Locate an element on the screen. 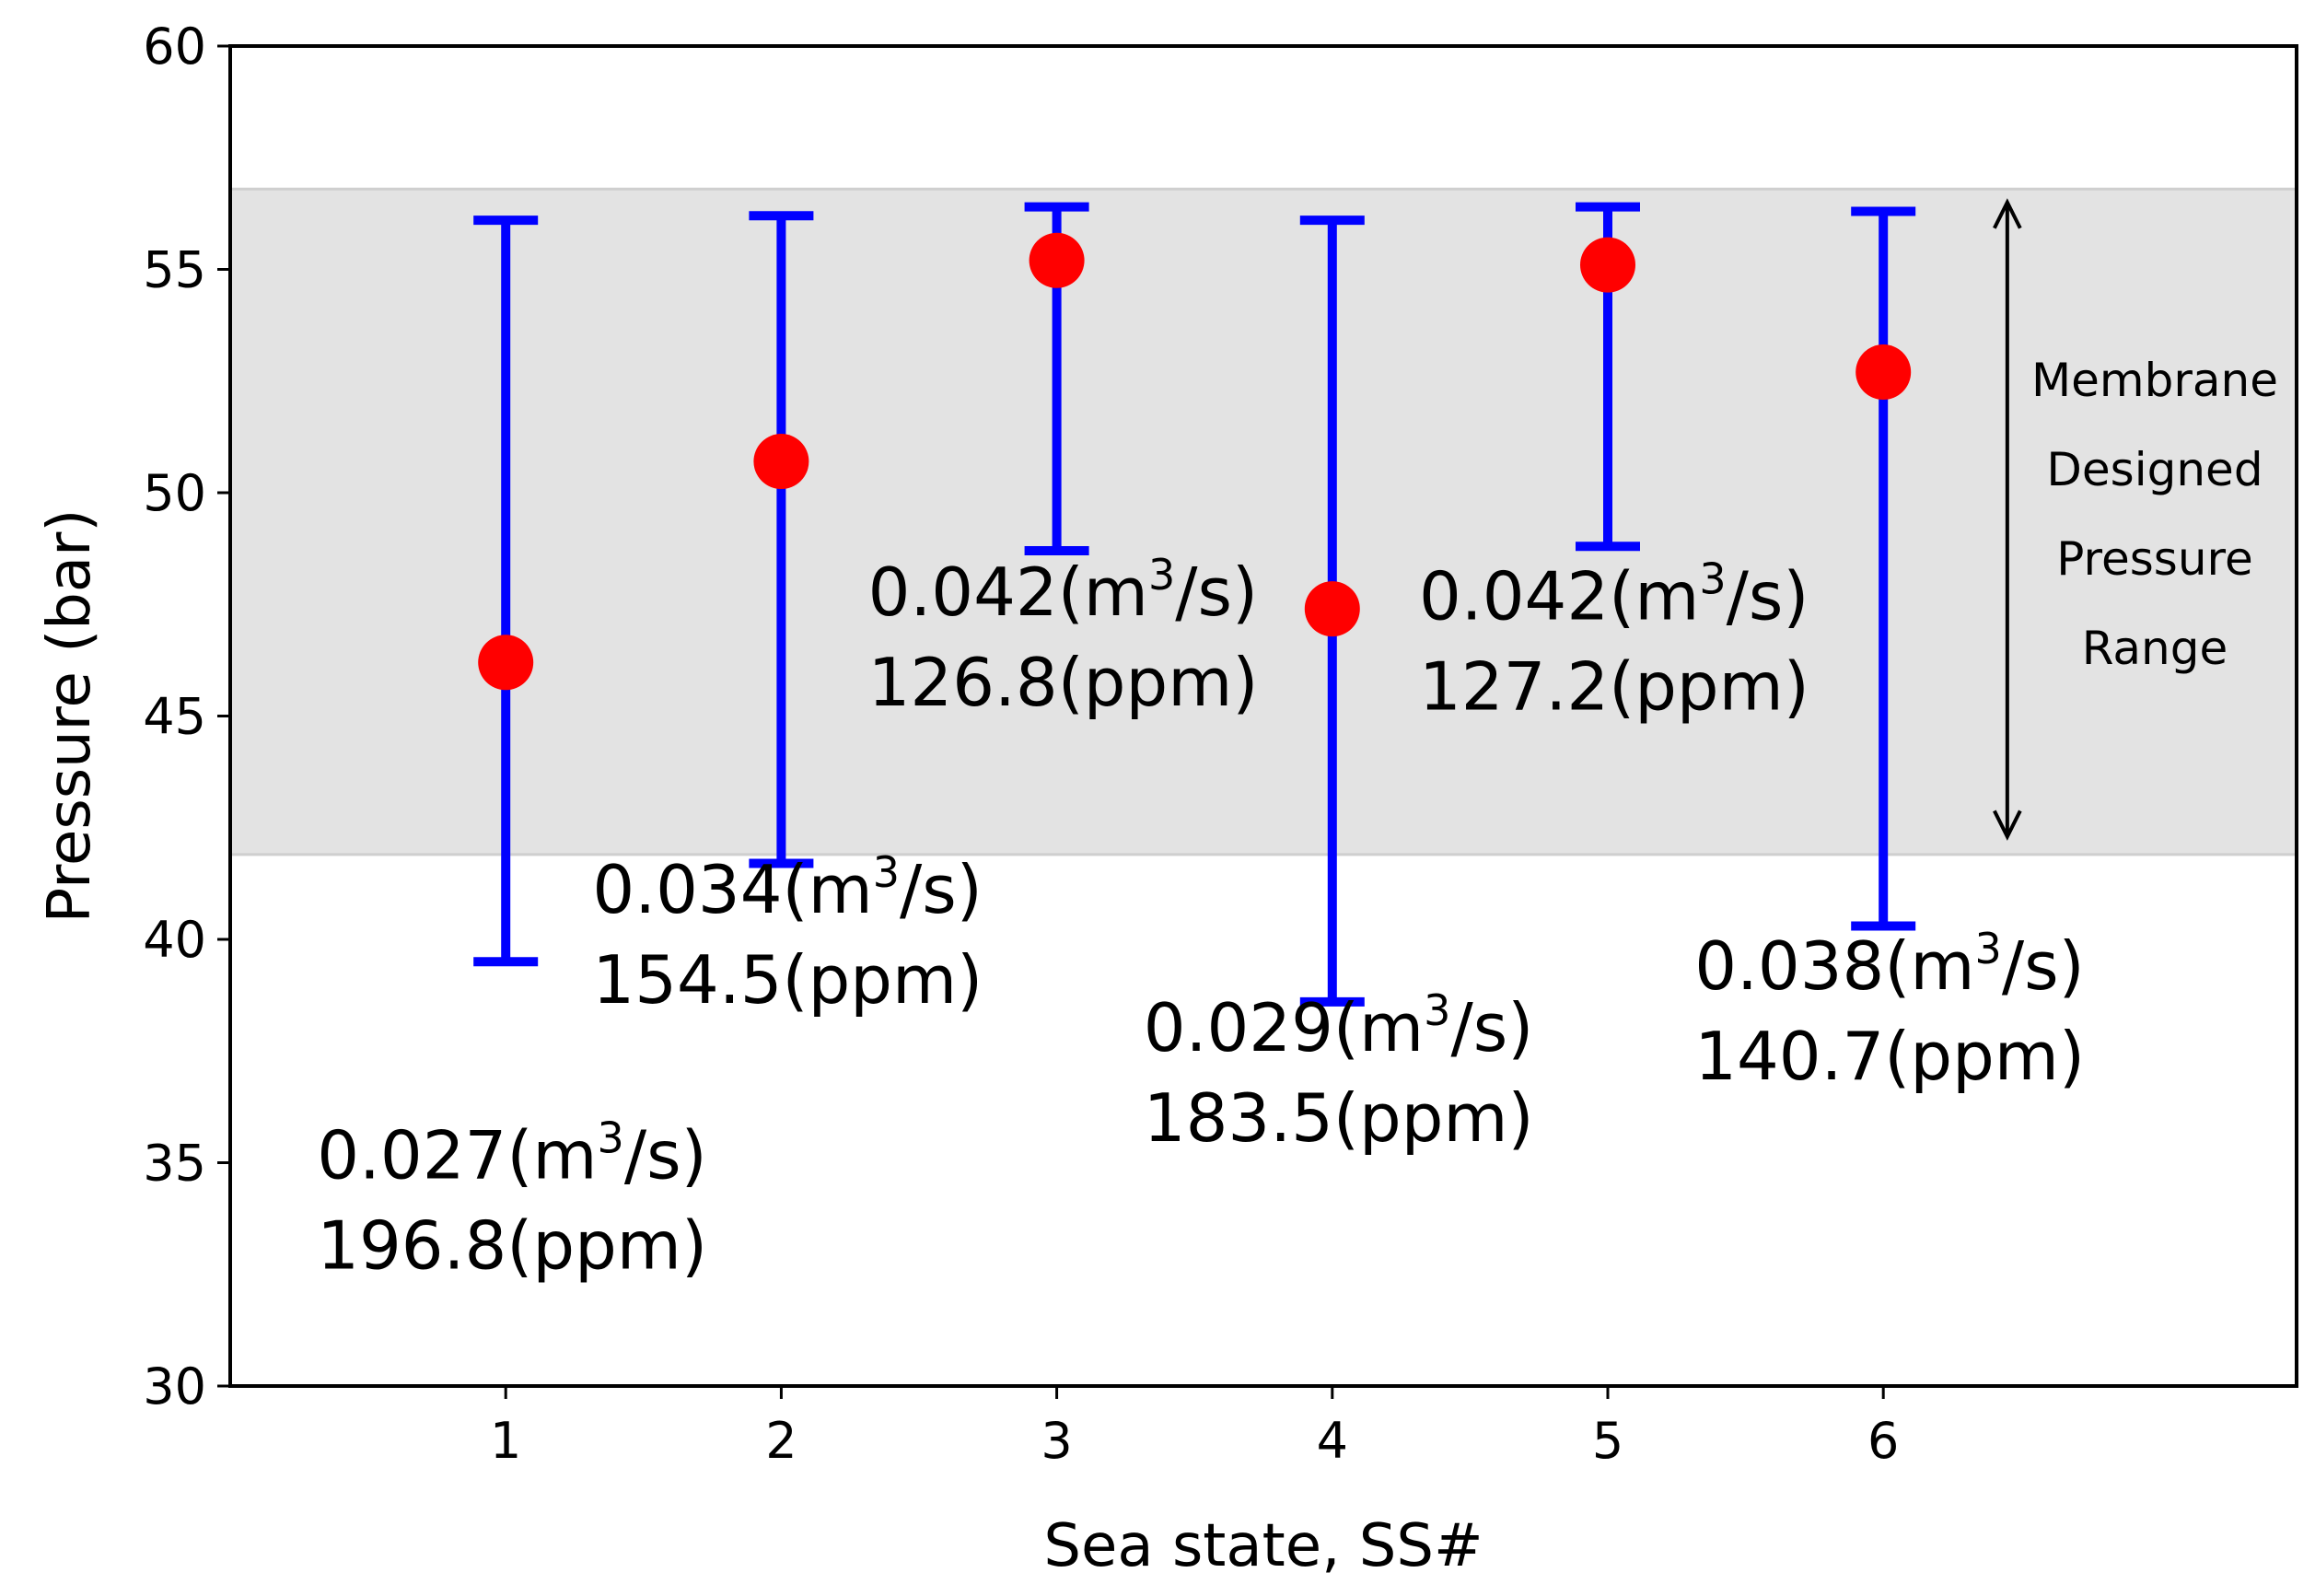  x-tick-label: 3 is located at coordinates (1056, 1441).